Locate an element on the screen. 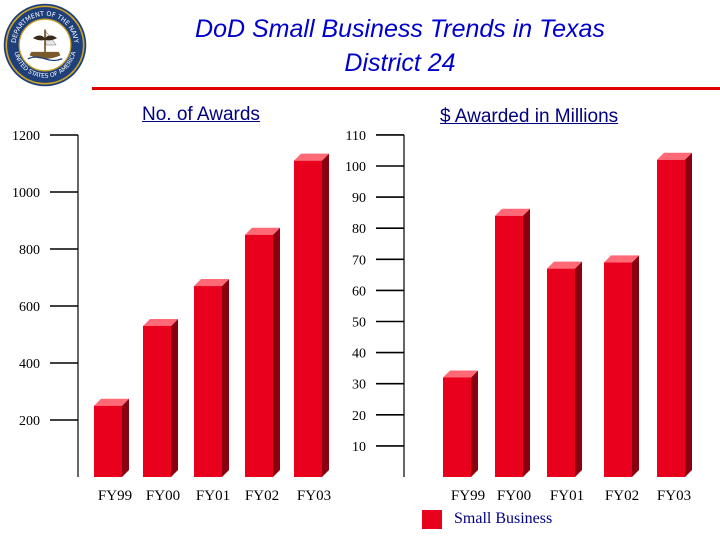 The image size is (720, 540). dollars-tick-label: 50 is located at coordinates (359, 323).